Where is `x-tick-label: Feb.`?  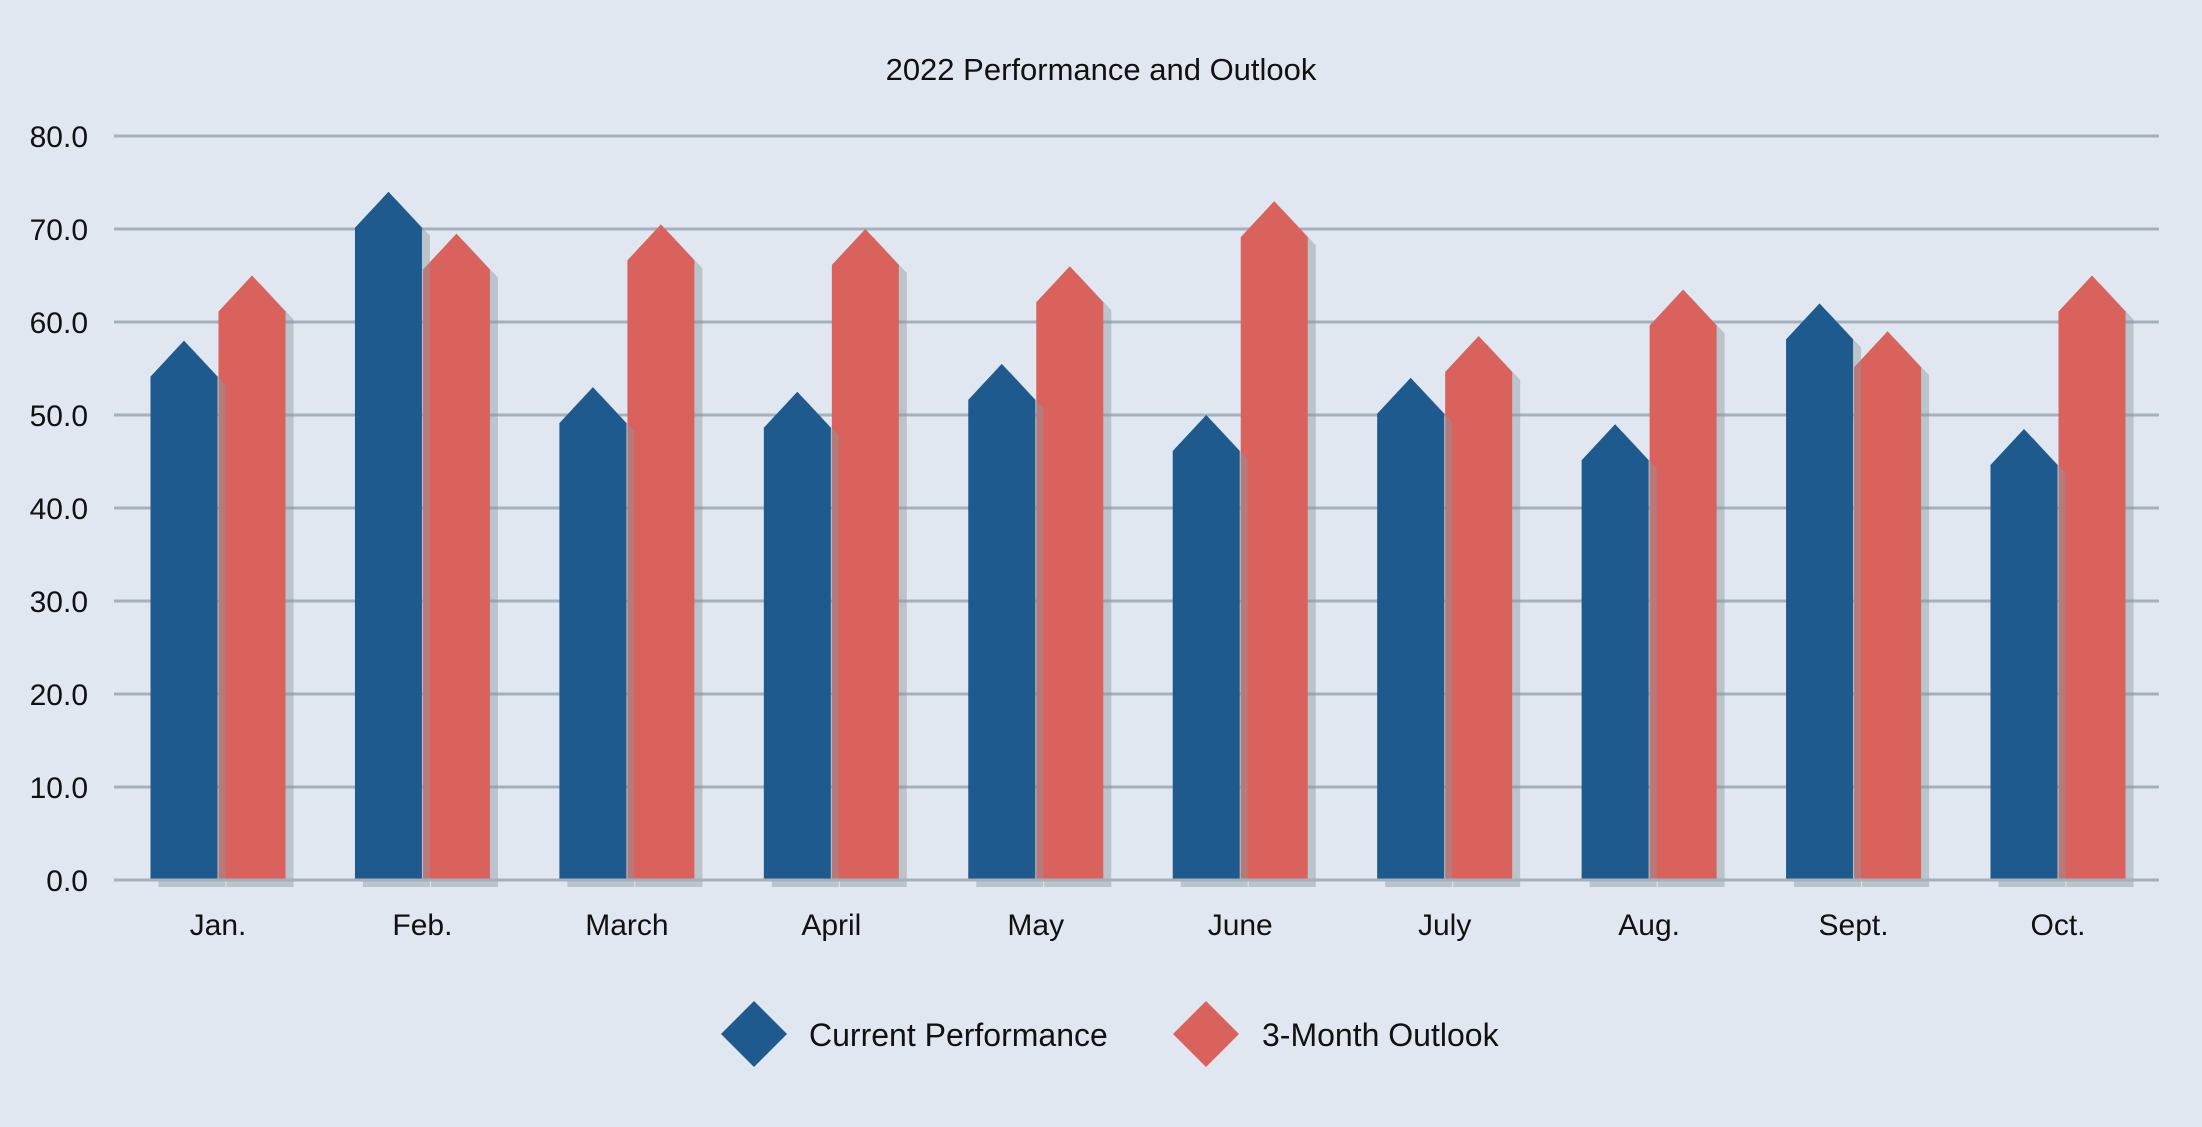
x-tick-label: Feb. is located at coordinates (422, 925).